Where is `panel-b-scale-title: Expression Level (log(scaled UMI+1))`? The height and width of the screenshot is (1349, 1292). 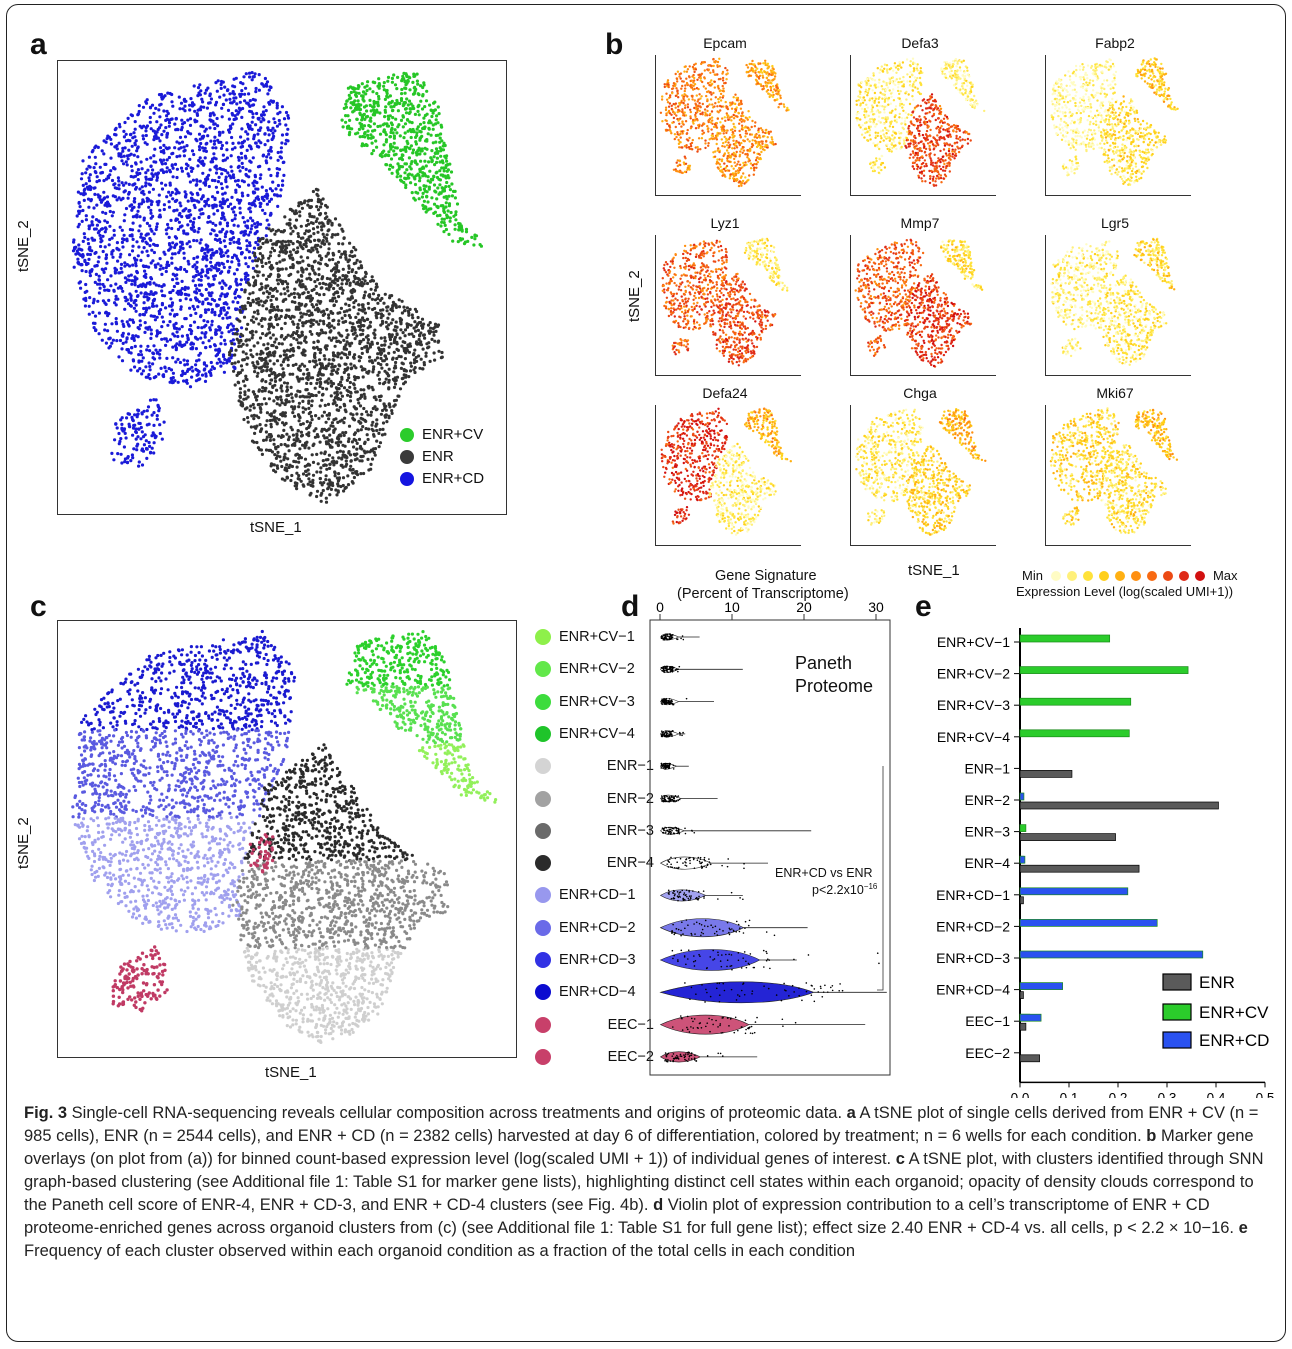
panel-b-scale-title: Expression Level (log(scaled UMI+1)) is located at coordinates (1124, 591).